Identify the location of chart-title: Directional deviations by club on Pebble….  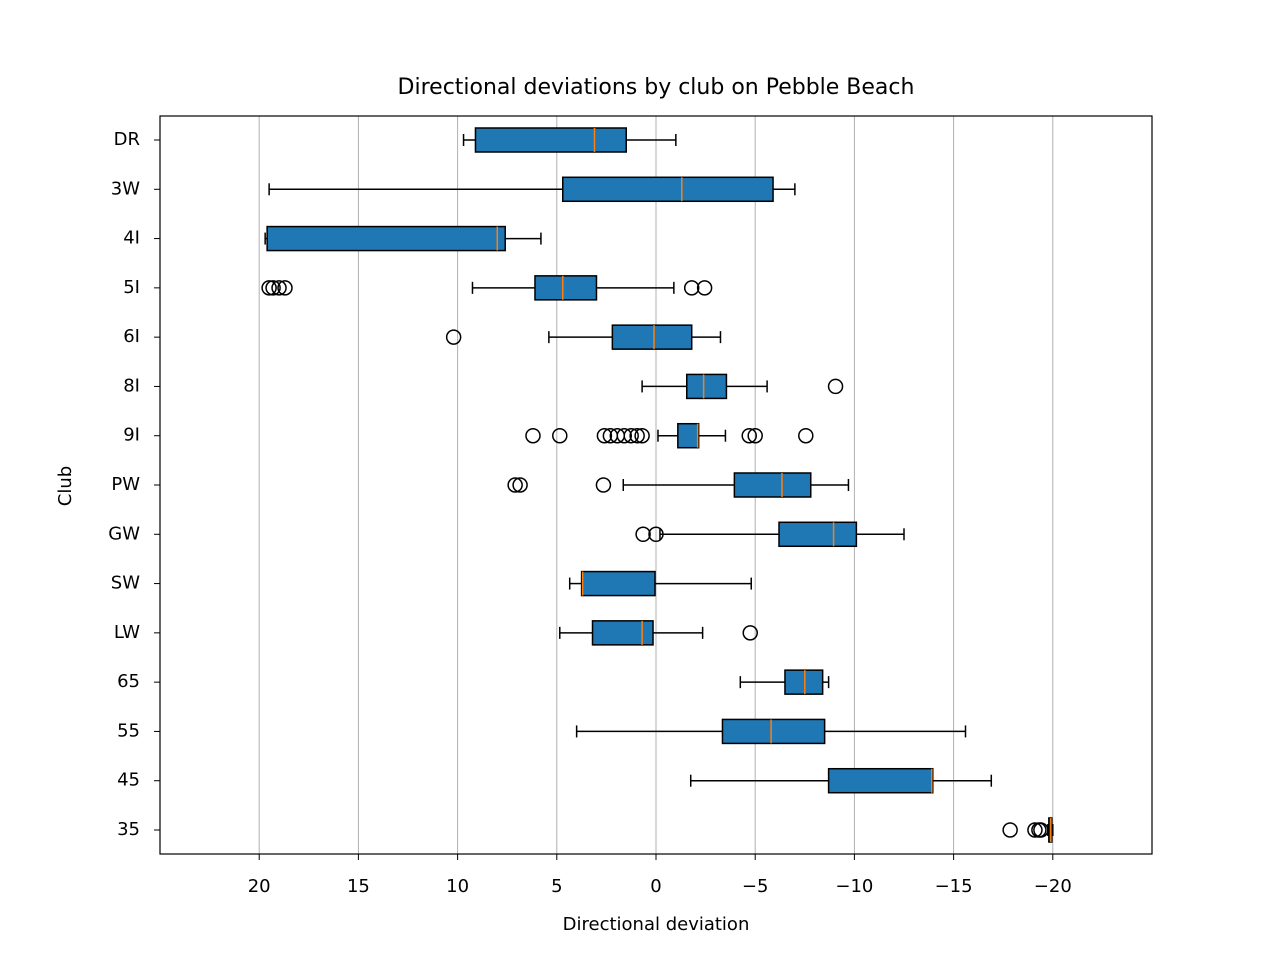
(656, 87).